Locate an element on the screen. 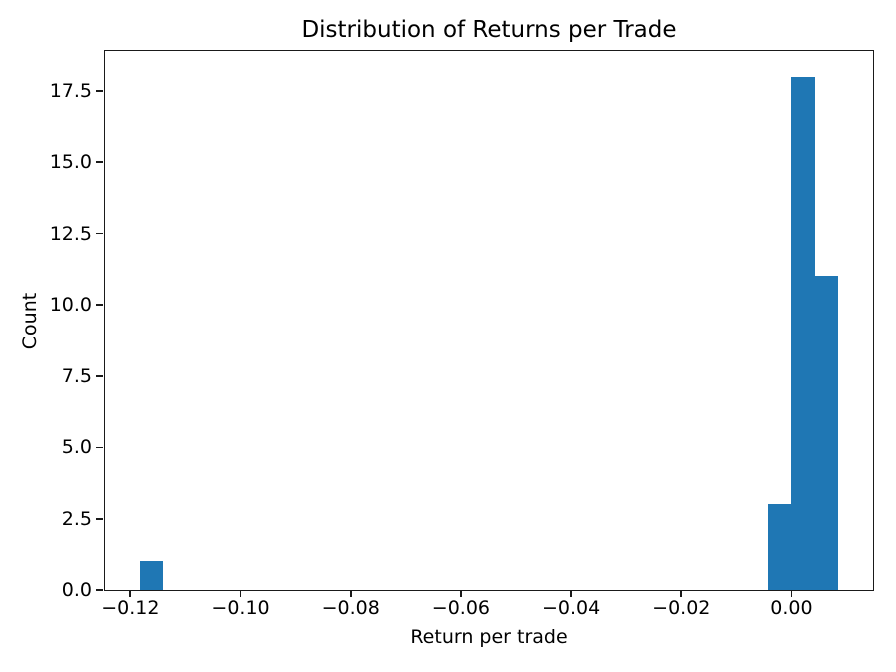 This screenshot has width=896, height=672. y-tick-label: 10.0 is located at coordinates (70, 304).